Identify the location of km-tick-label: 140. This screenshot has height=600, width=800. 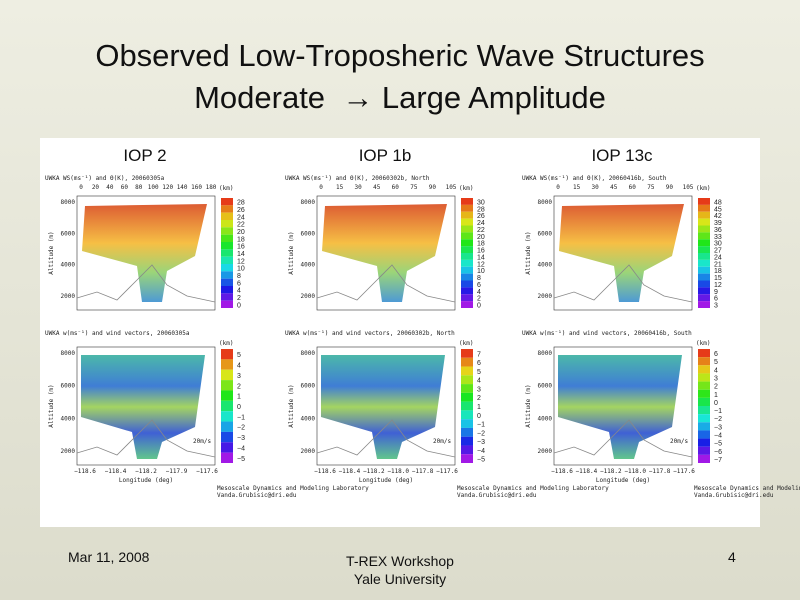
(182, 187).